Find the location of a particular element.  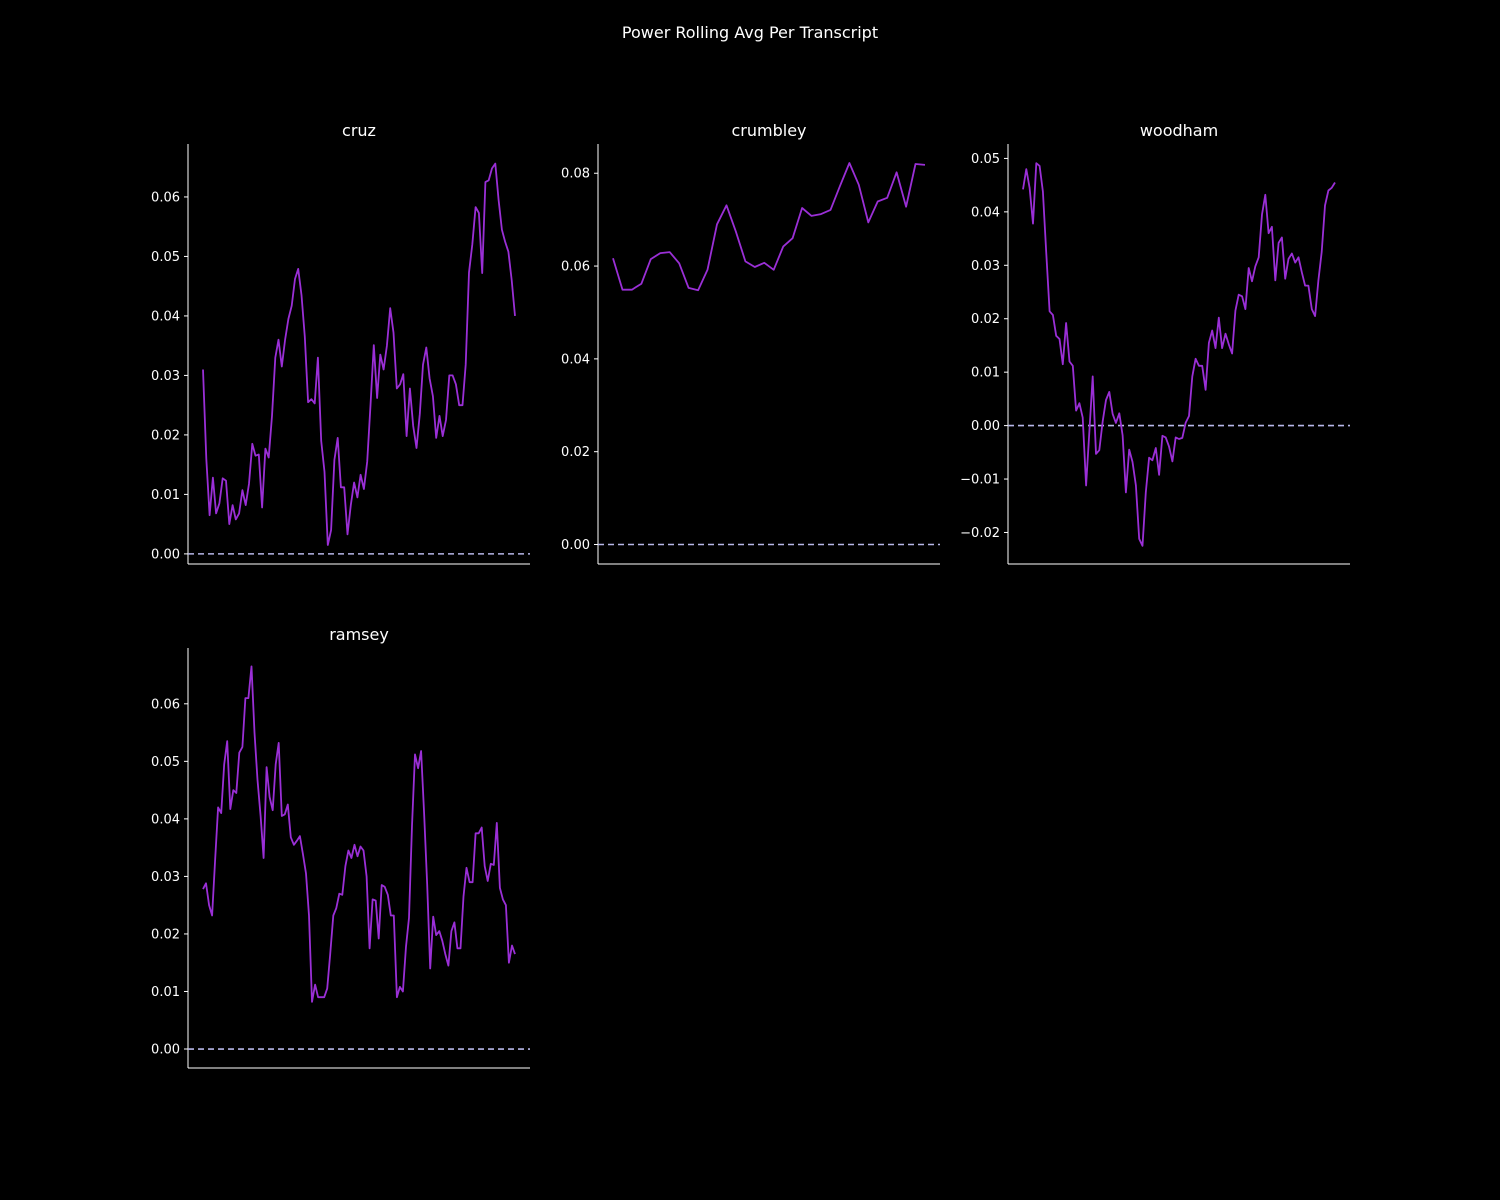

y-tick-label: 0.08 is located at coordinates (575, 174).